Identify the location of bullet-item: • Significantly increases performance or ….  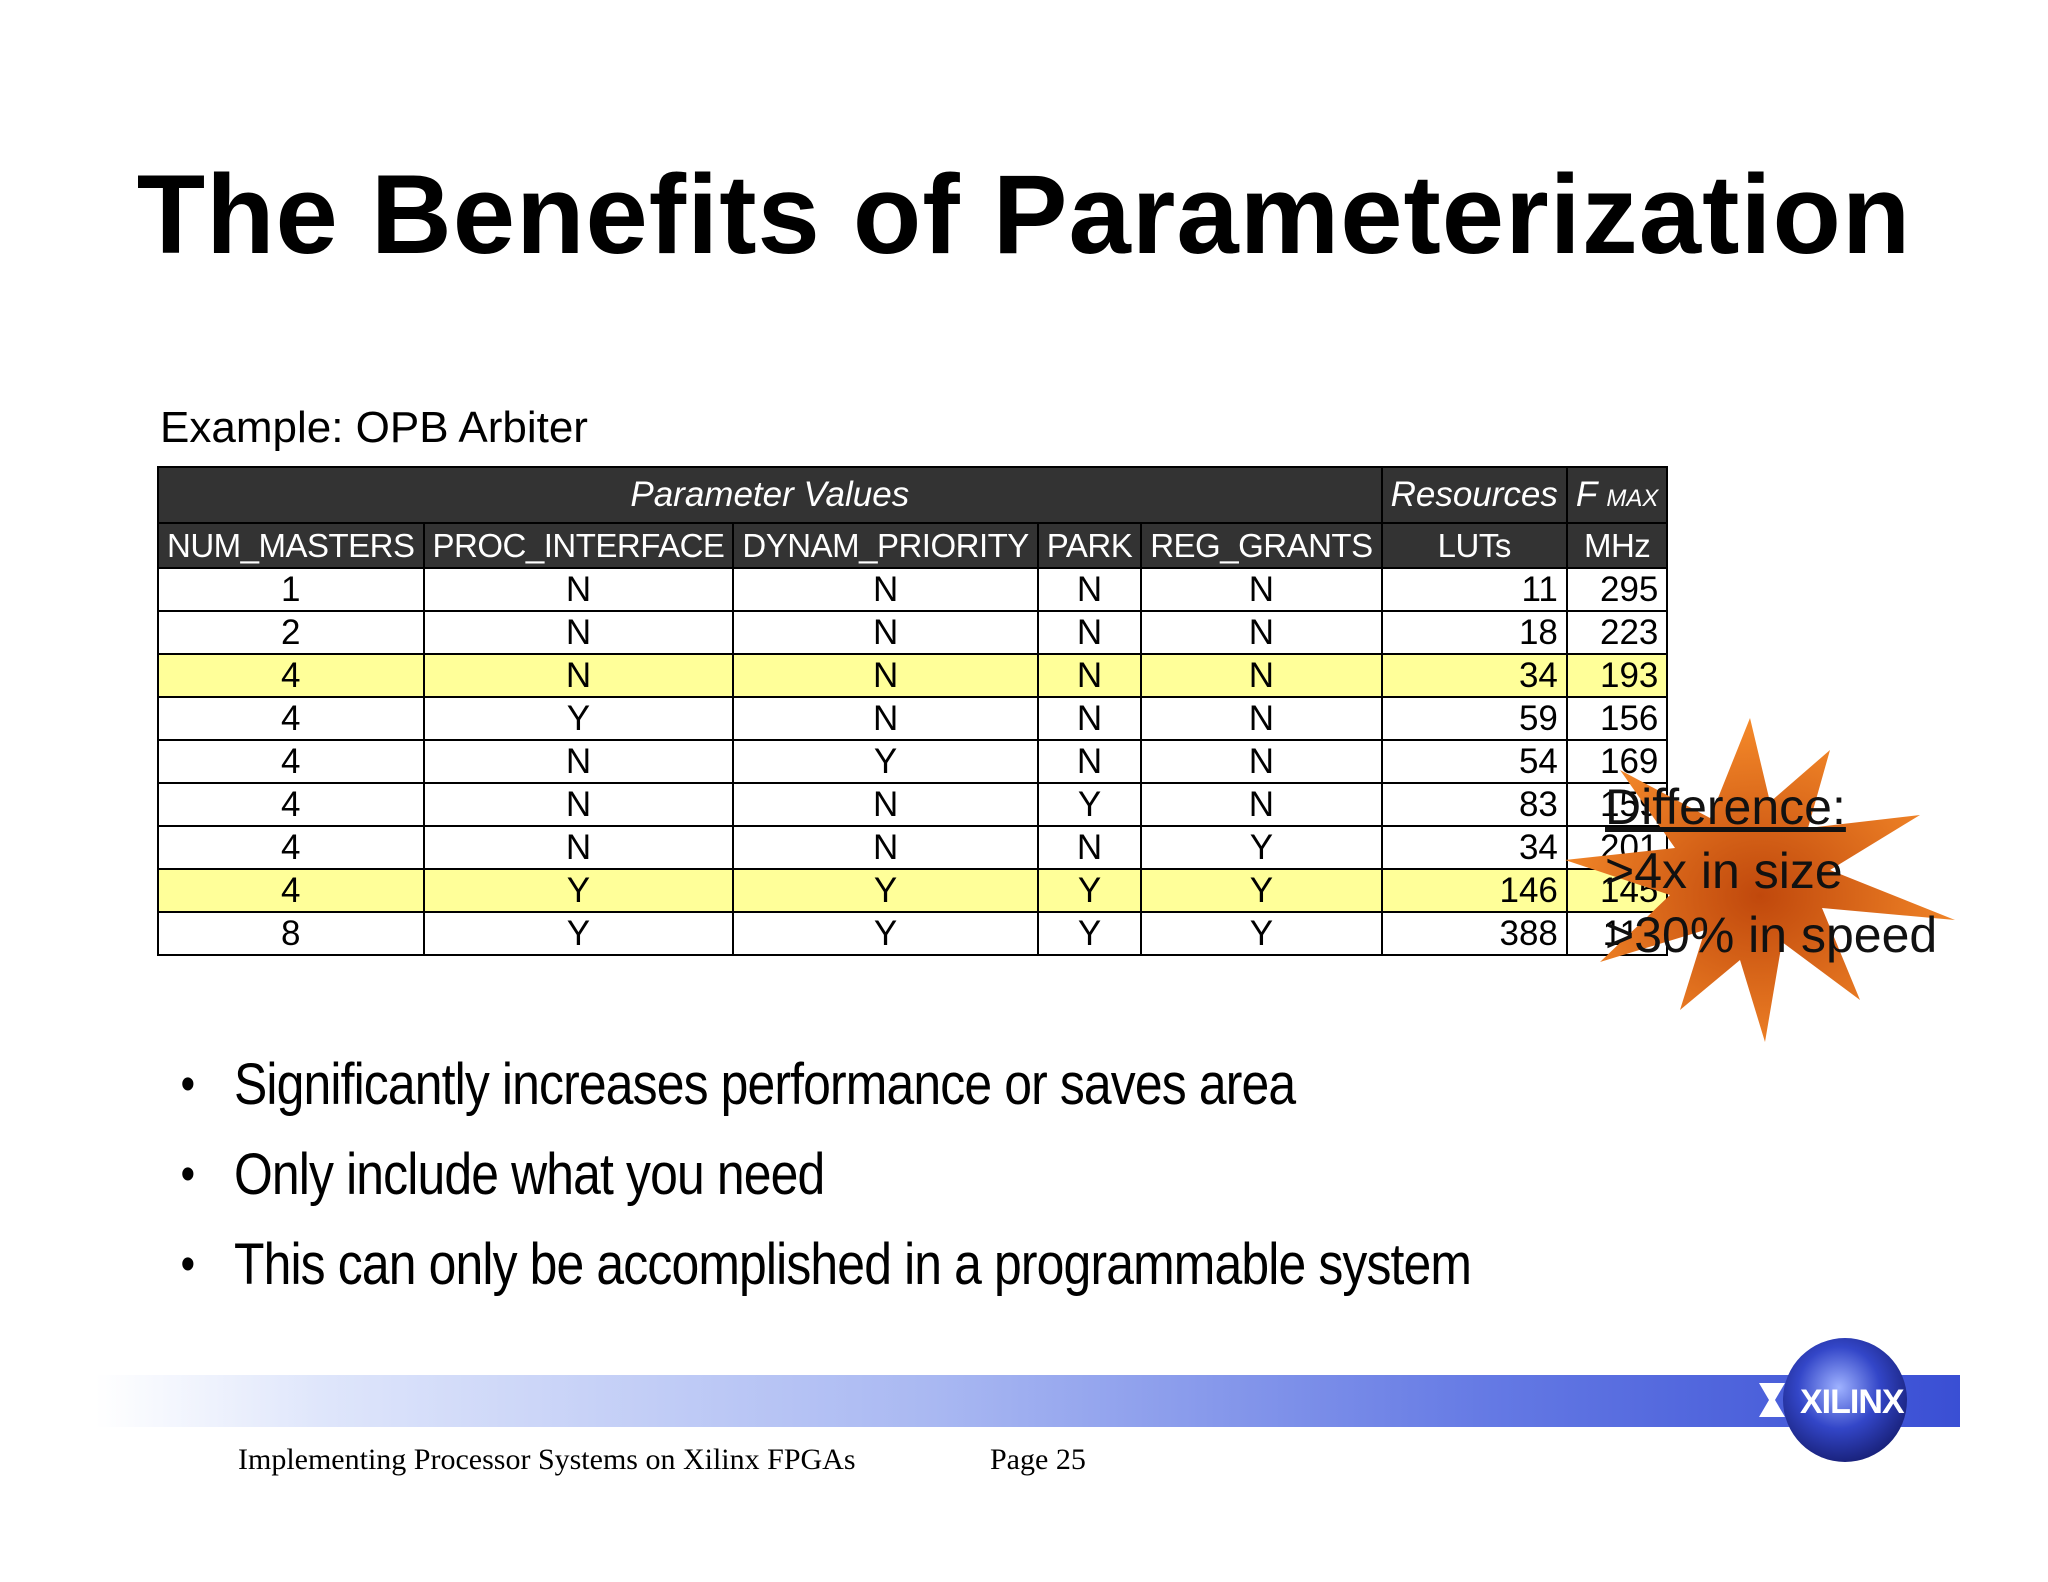
(815, 1085).